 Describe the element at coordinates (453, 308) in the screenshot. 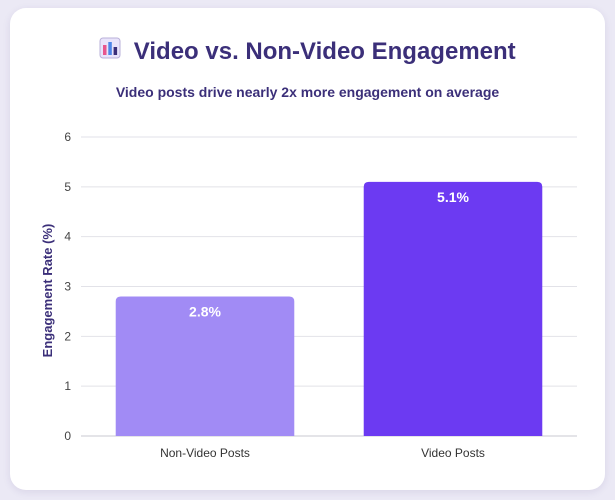

I see `bar-video-posts` at that location.